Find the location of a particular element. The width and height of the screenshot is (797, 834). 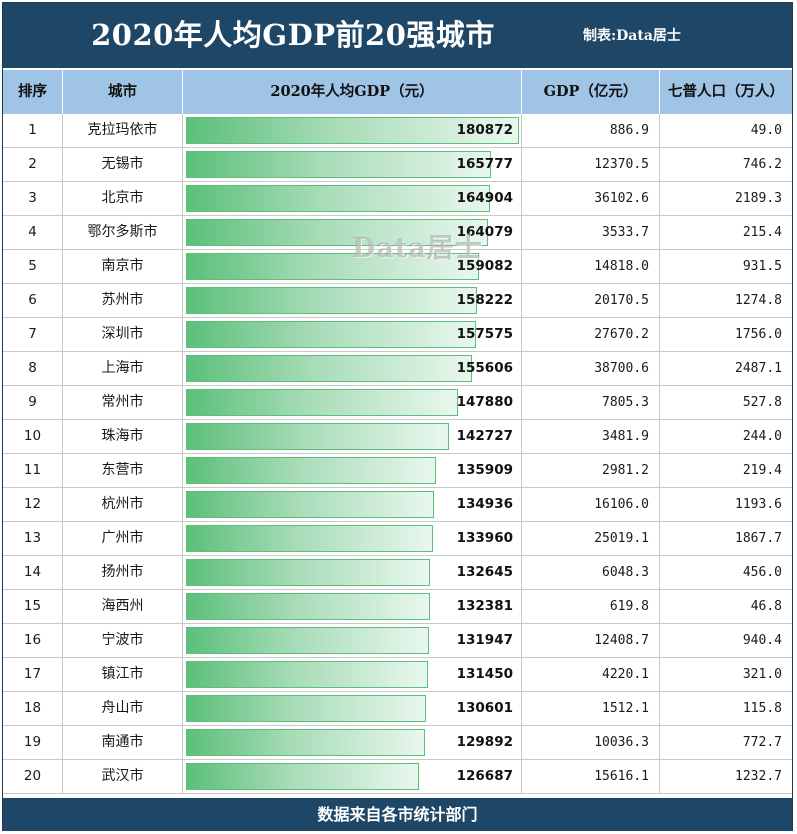

rank-cell: 15 is located at coordinates (33, 606).